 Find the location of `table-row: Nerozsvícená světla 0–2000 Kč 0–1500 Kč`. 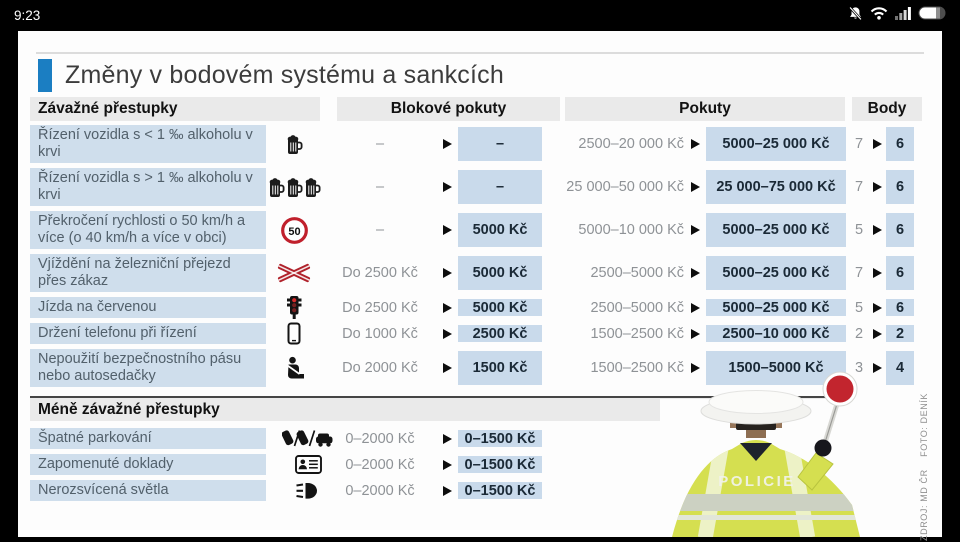

table-row: Nerozsvícená světla 0–2000 Kč 0–1500 Kč is located at coordinates (480, 490).